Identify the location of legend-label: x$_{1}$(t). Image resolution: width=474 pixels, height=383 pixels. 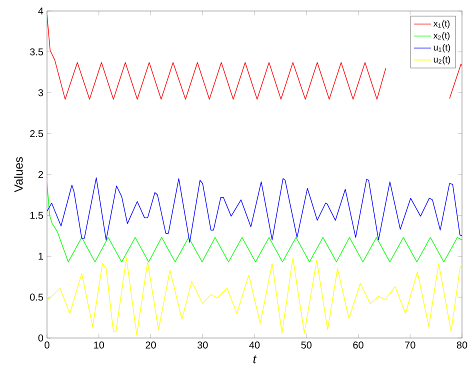
(441, 24).